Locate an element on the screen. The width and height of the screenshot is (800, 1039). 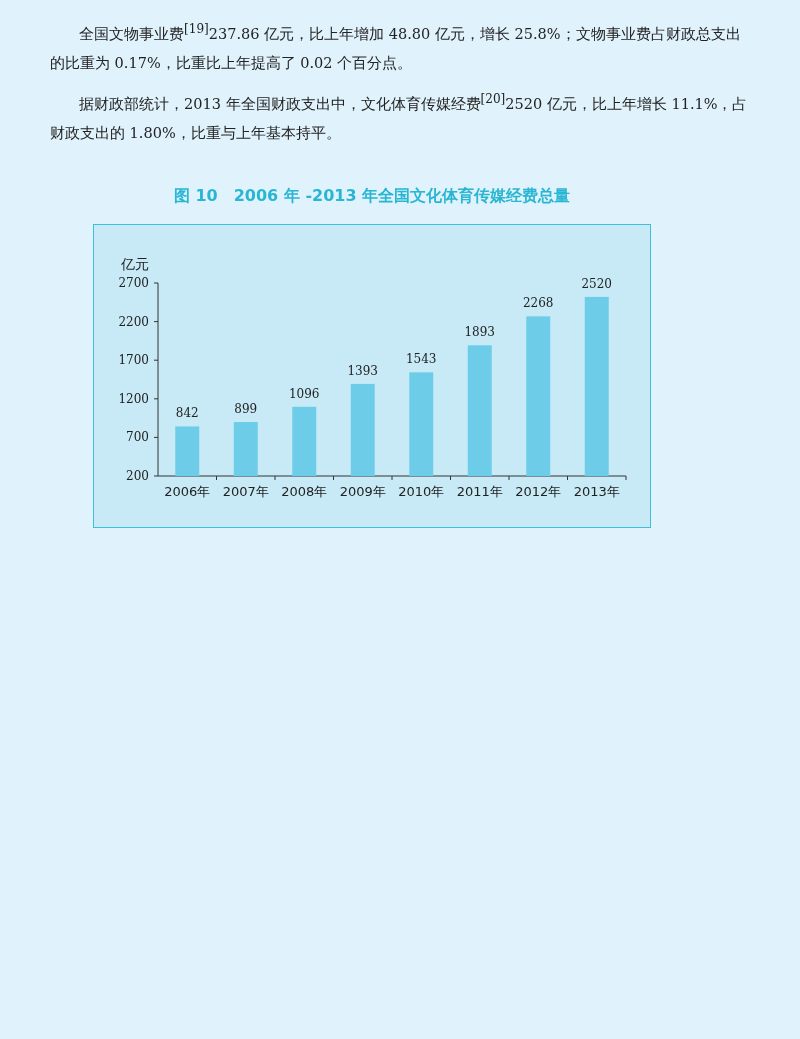
y-tick-label: 700 is located at coordinates (137, 437).